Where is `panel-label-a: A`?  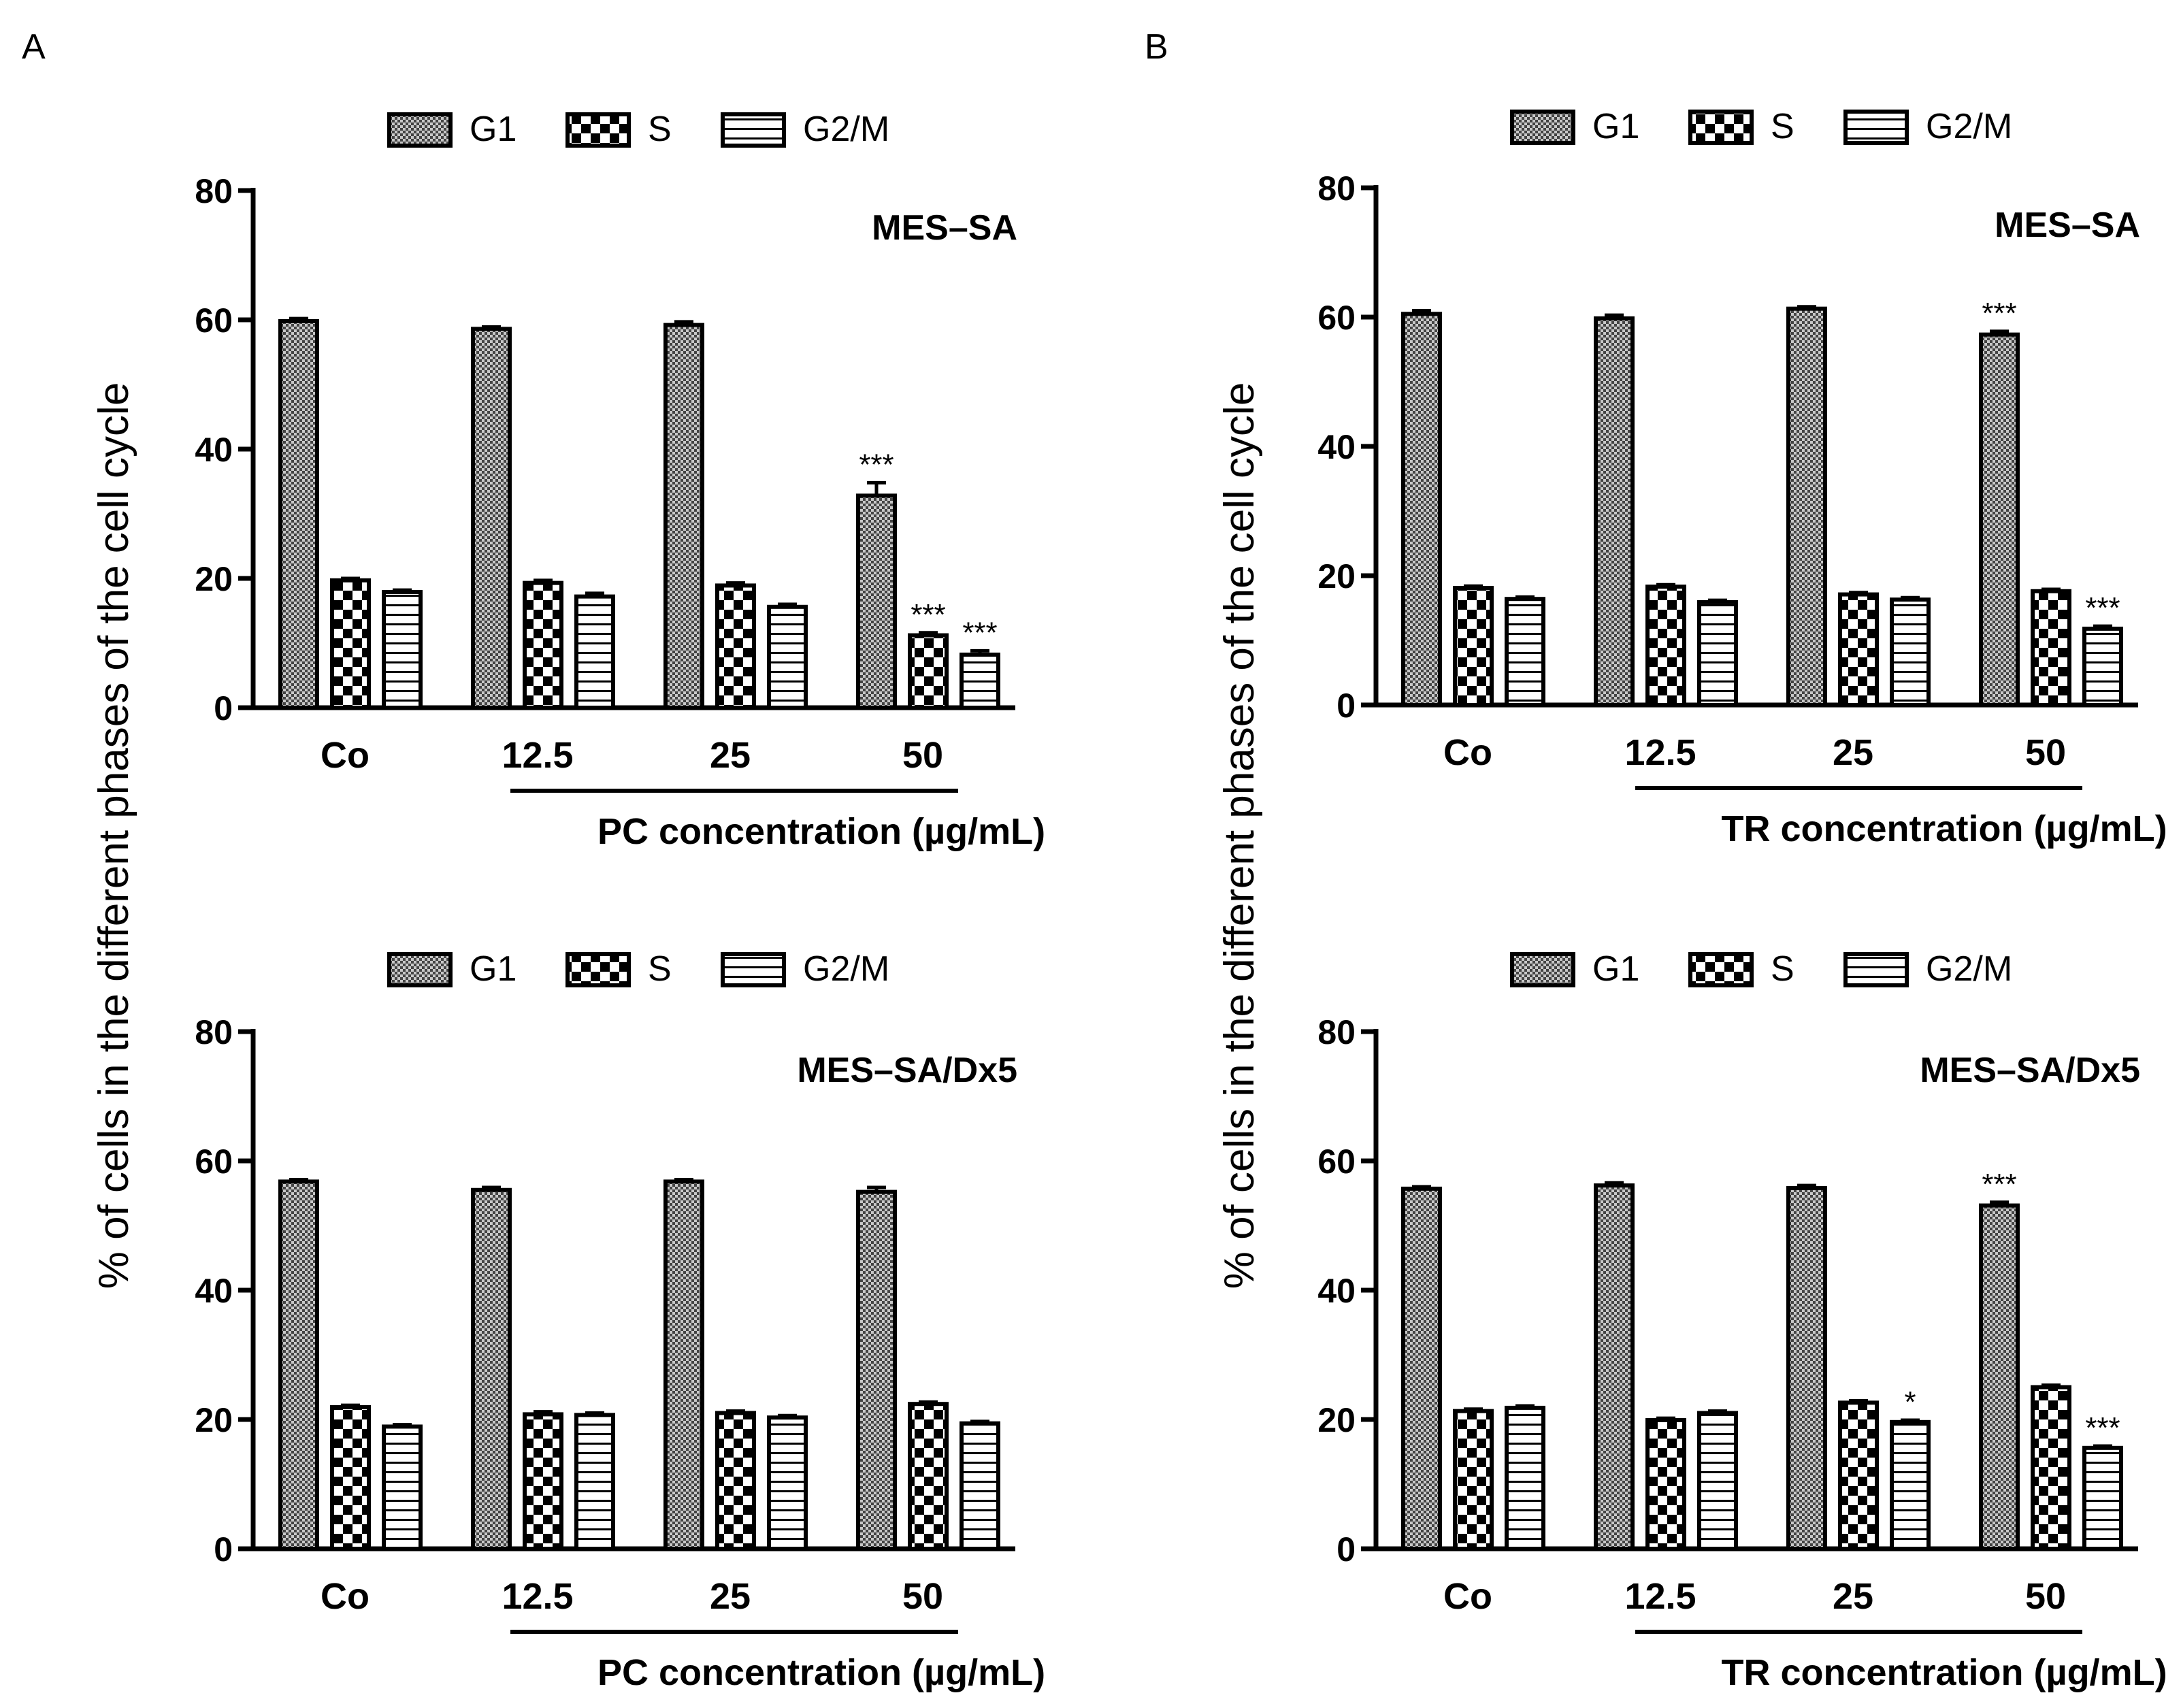
panel-label-a: A is located at coordinates (34, 47).